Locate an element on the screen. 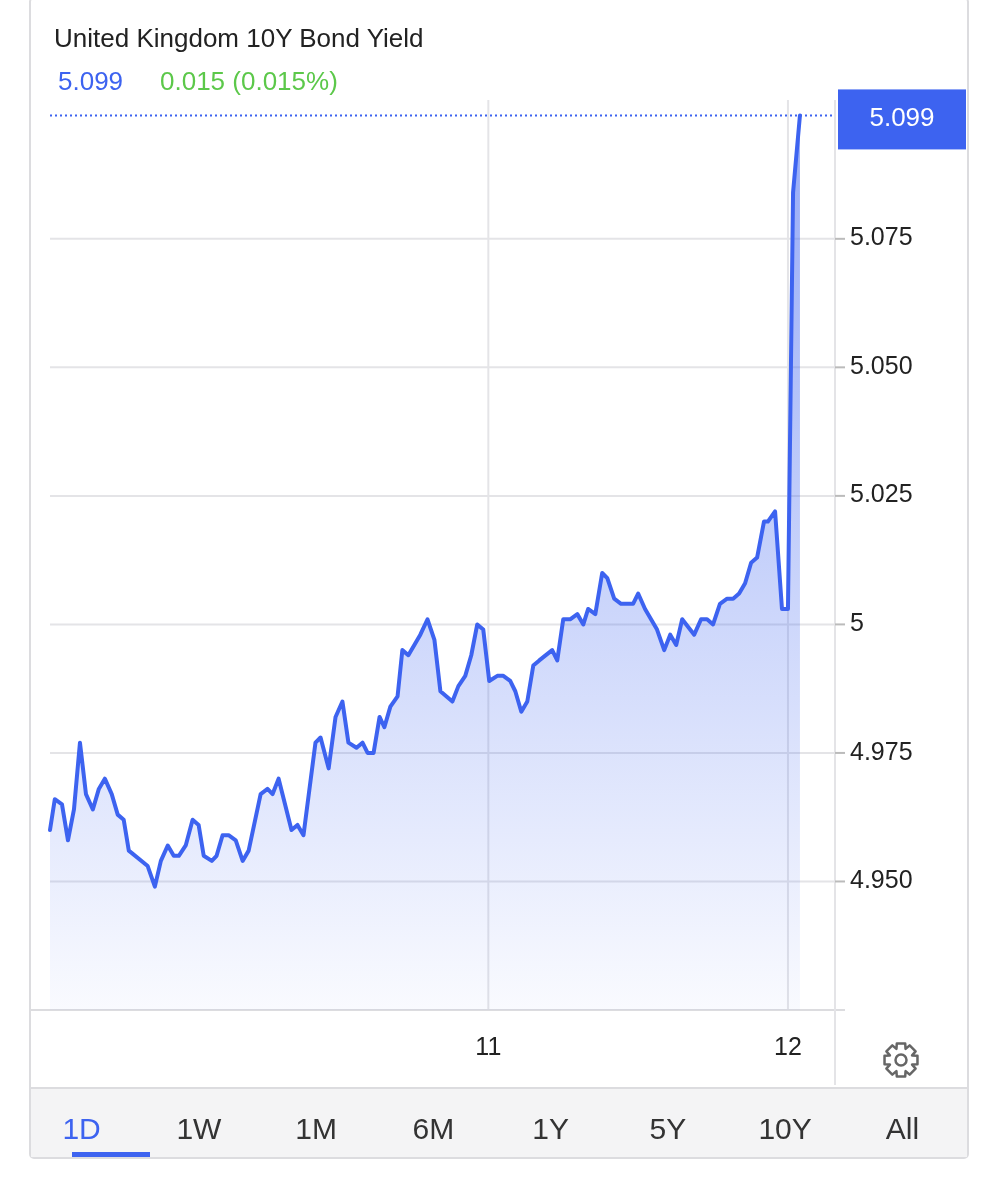  x-tick-label: 12 is located at coordinates (788, 1046).